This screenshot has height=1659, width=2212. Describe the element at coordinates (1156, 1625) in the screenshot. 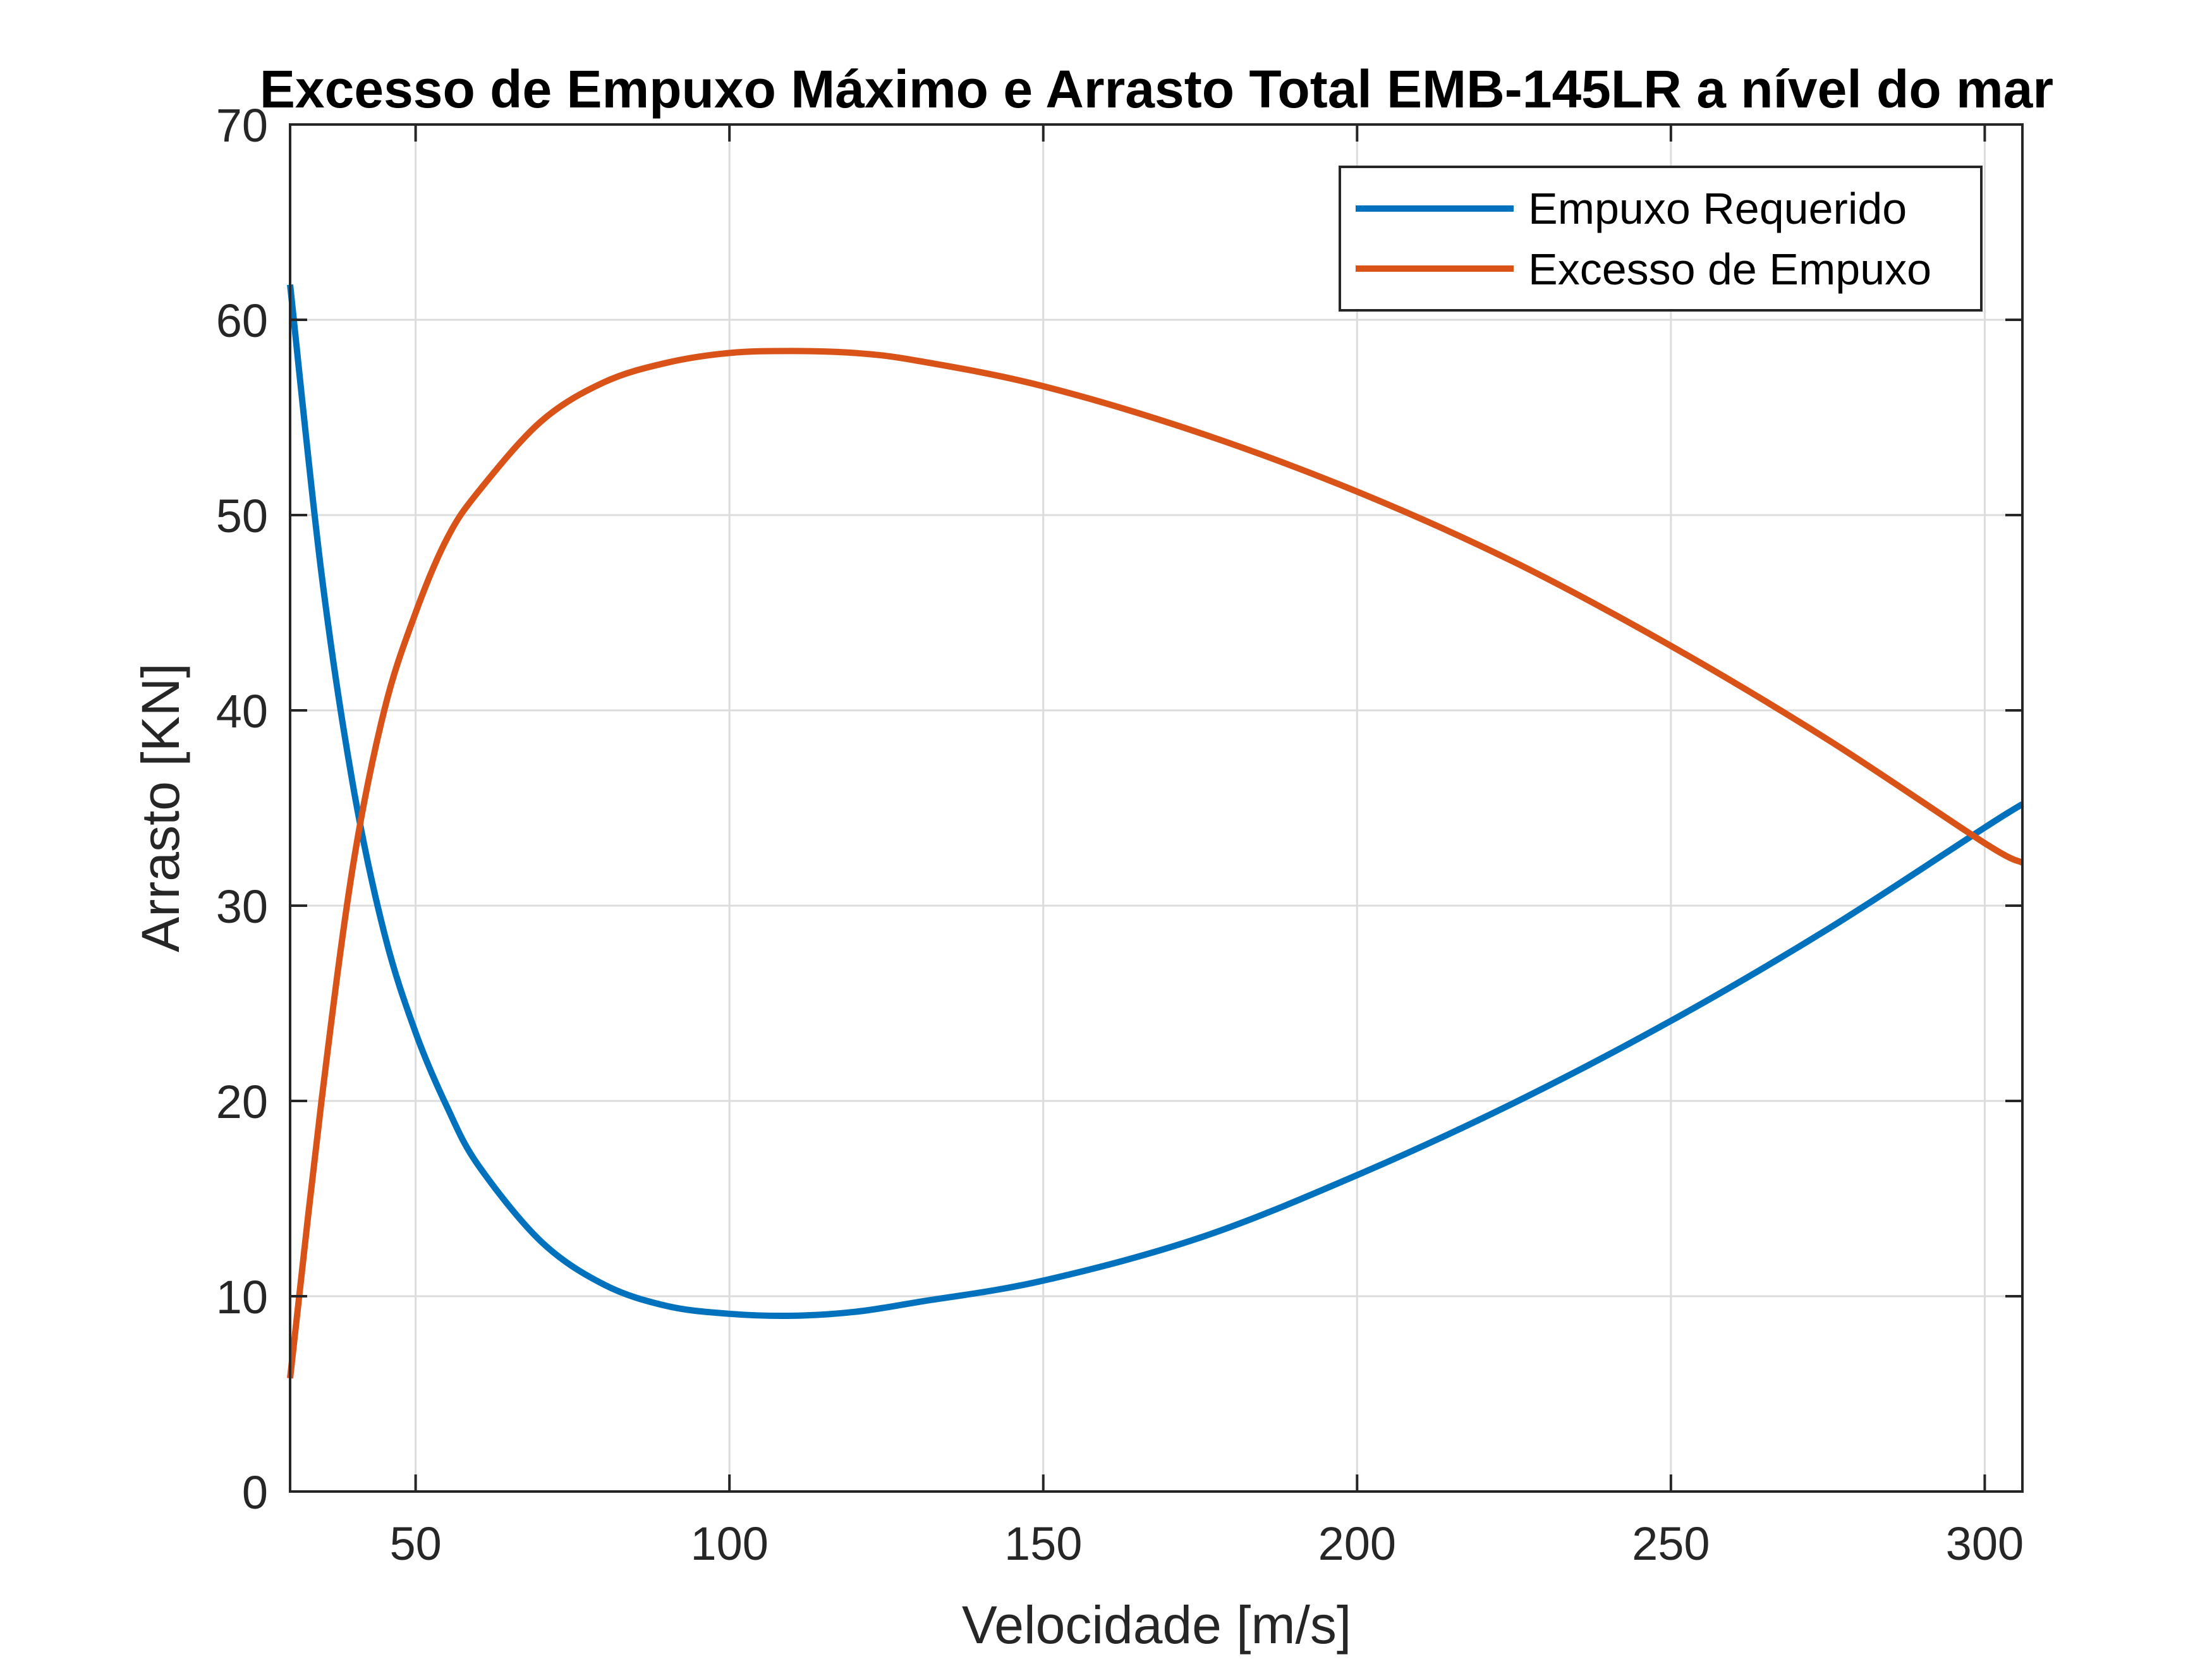

I see `x-axis-label: Velocidade [m/s]` at that location.